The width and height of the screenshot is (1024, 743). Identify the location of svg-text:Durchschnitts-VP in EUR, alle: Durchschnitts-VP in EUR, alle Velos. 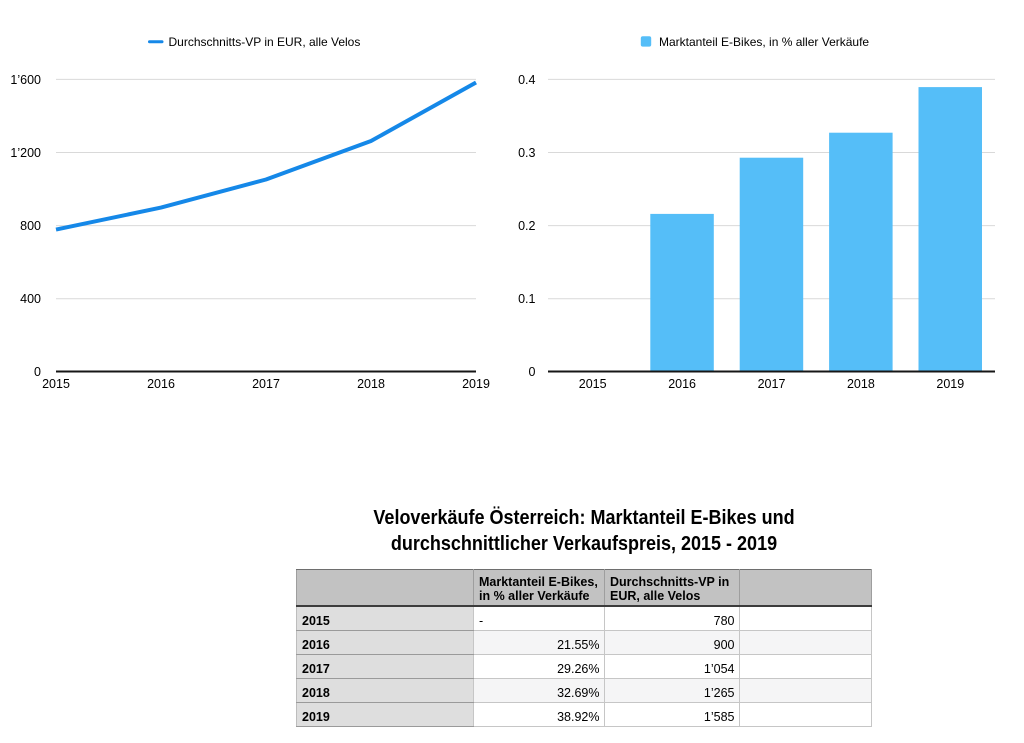
(265, 42).